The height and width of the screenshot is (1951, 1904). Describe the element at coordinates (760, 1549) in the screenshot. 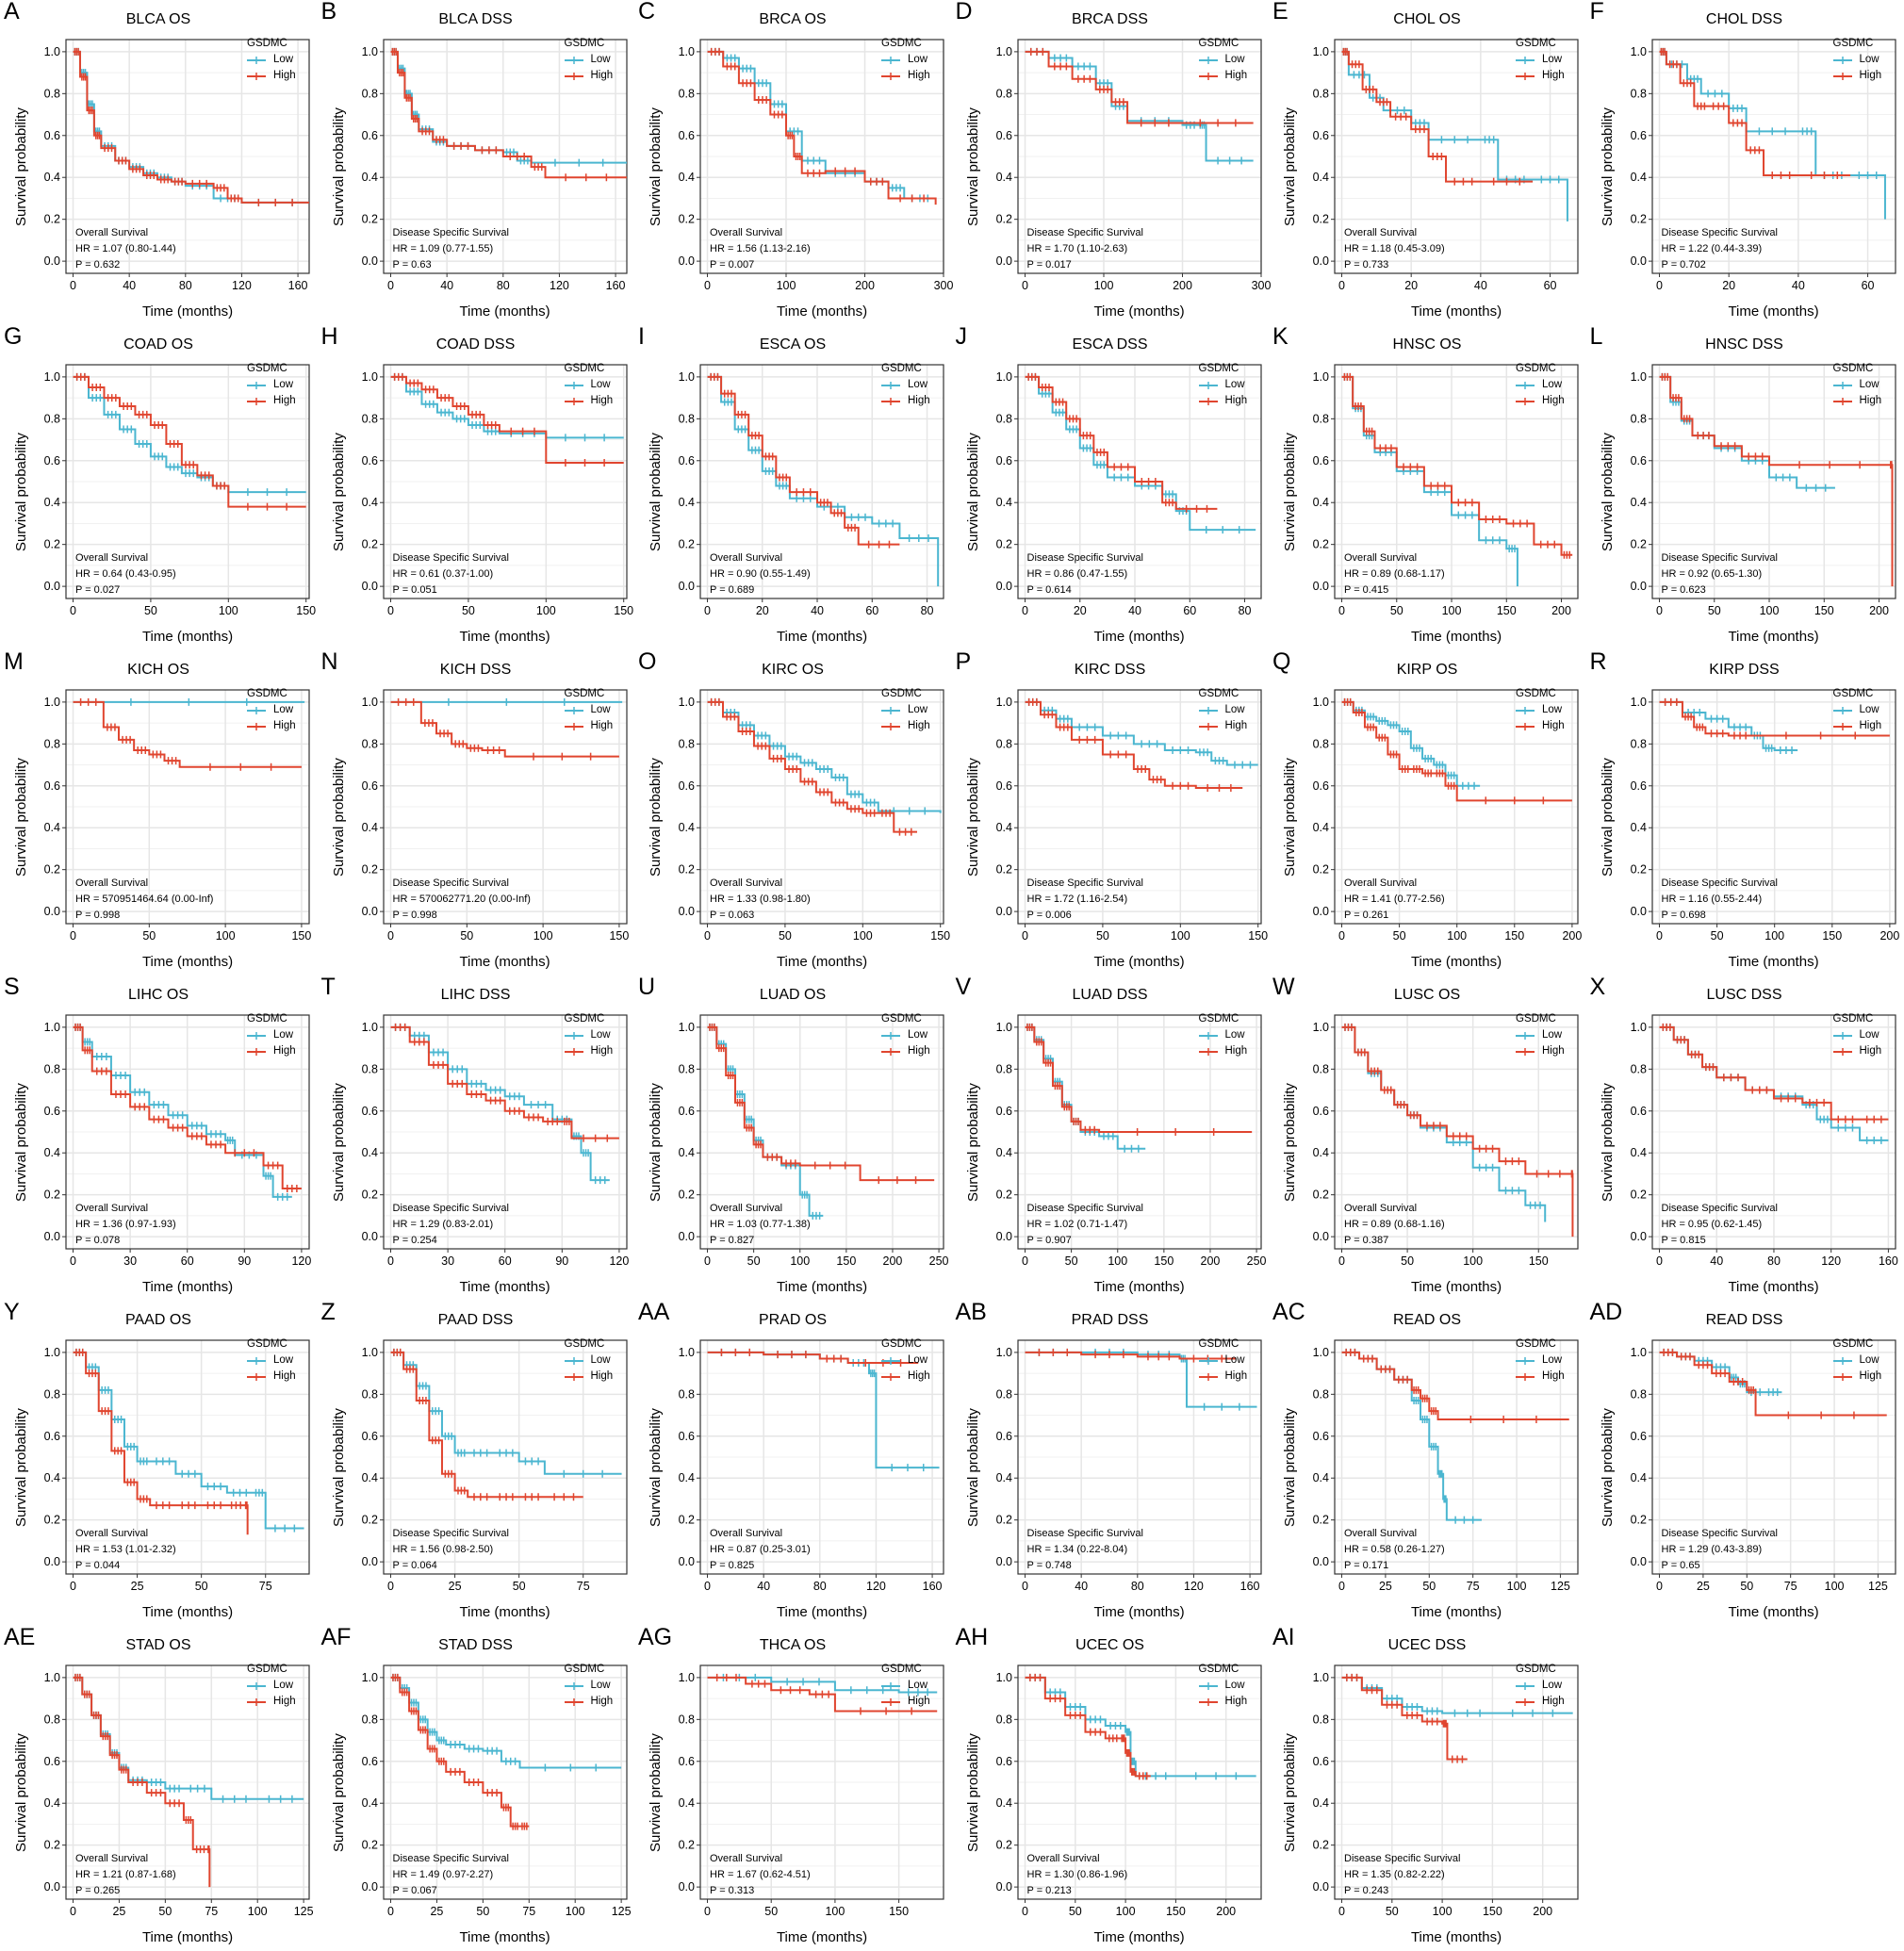

I see `hazard-ratio-label: HR = 0.87 (0.25-3.01)` at that location.